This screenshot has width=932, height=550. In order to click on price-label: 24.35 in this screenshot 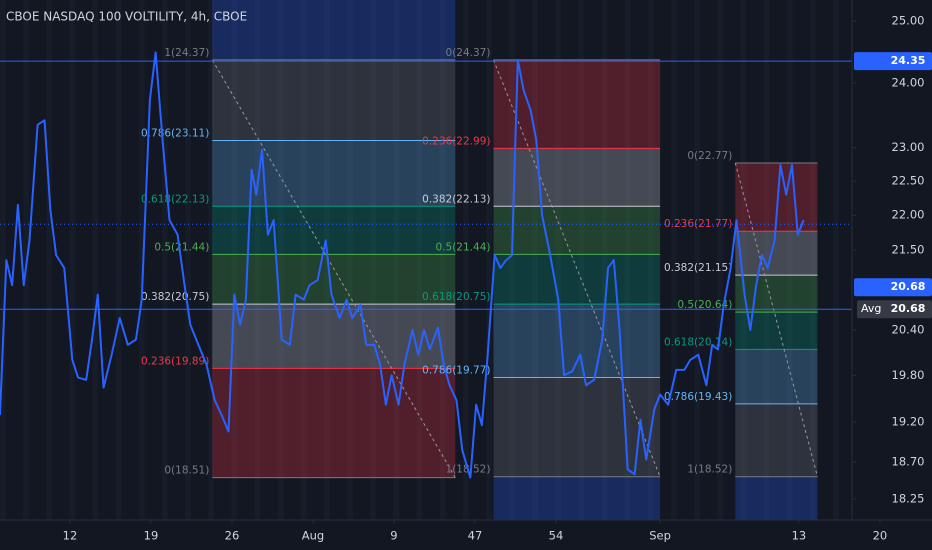, I will do `click(908, 60)`.